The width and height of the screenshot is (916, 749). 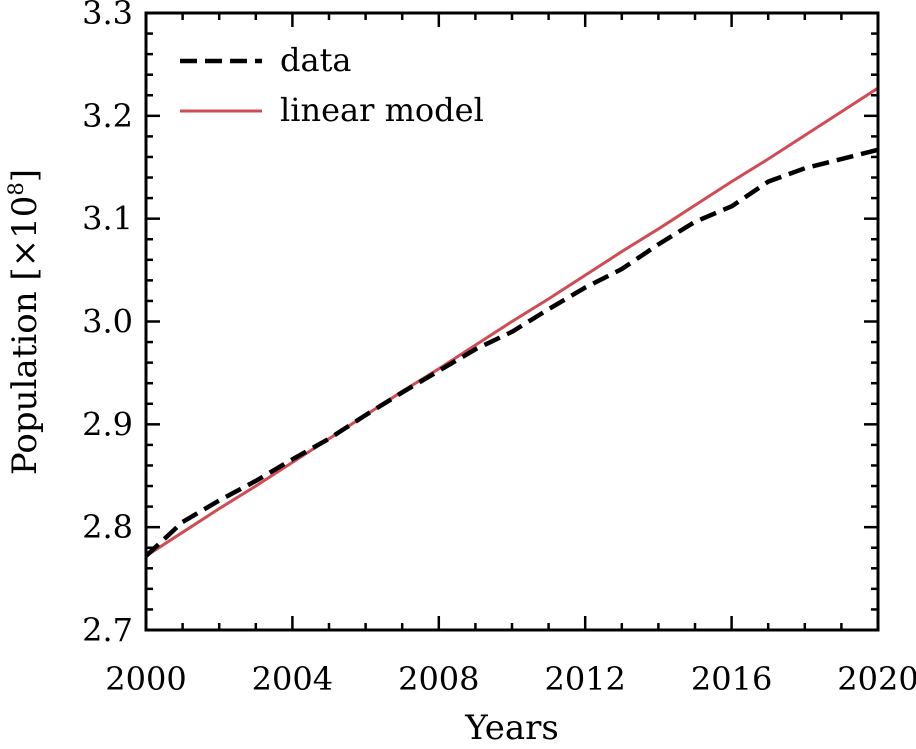 What do you see at coordinates (107, 219) in the screenshot?
I see `y-tick-label: 3.1` at bounding box center [107, 219].